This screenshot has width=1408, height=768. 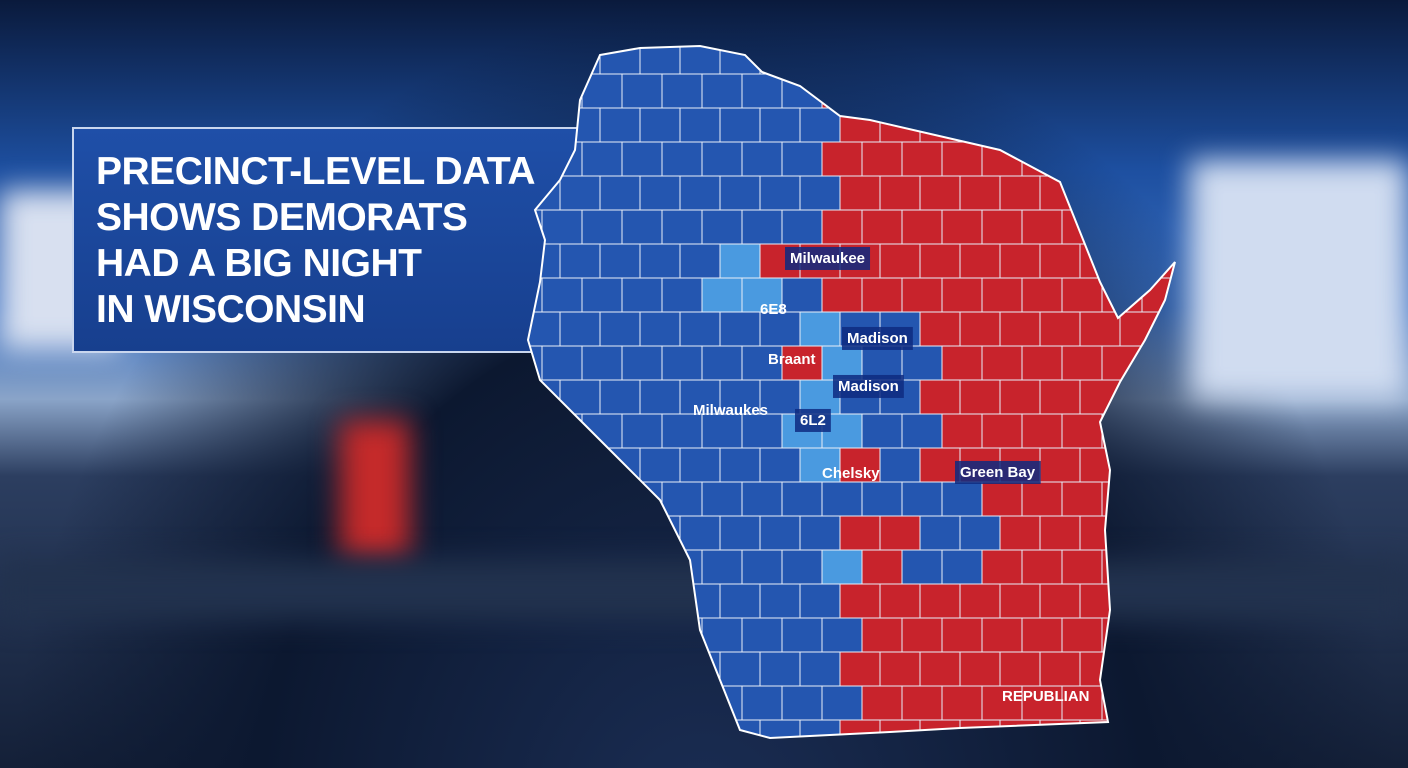 I want to click on map-label: 6L2, so click(x=813, y=420).